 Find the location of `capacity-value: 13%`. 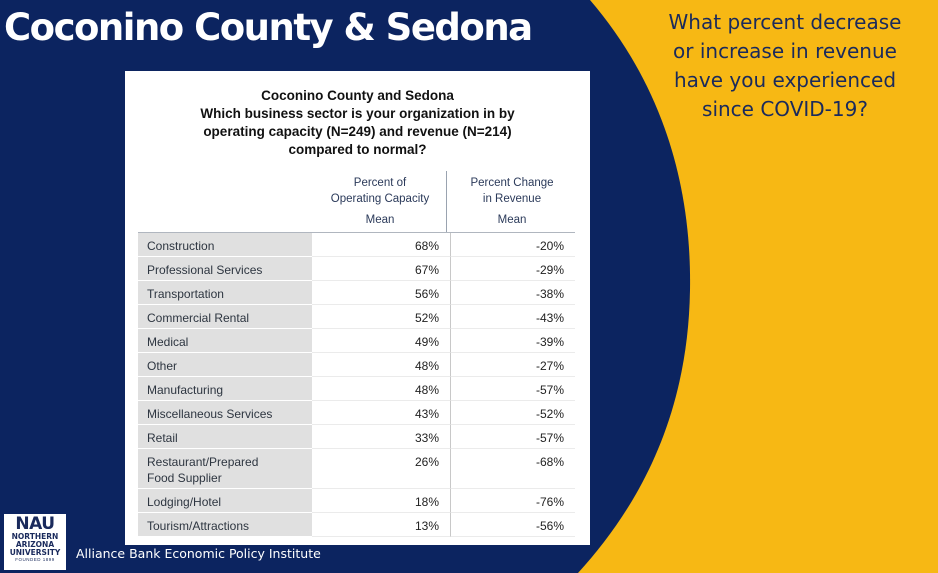

capacity-value: 13% is located at coordinates (381, 525).